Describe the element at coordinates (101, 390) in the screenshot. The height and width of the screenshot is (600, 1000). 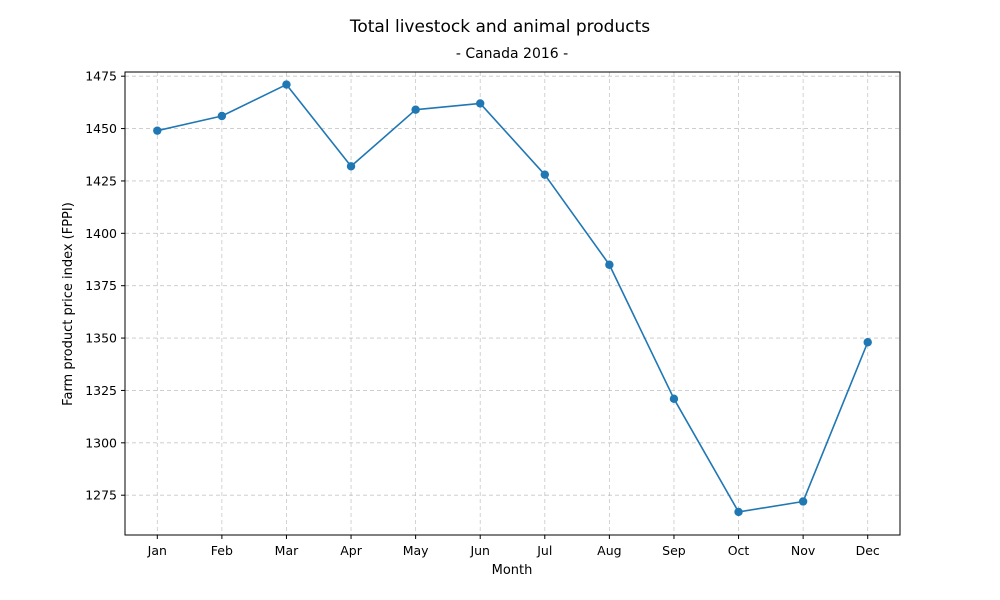
I see `y-tick-label: 1325` at that location.